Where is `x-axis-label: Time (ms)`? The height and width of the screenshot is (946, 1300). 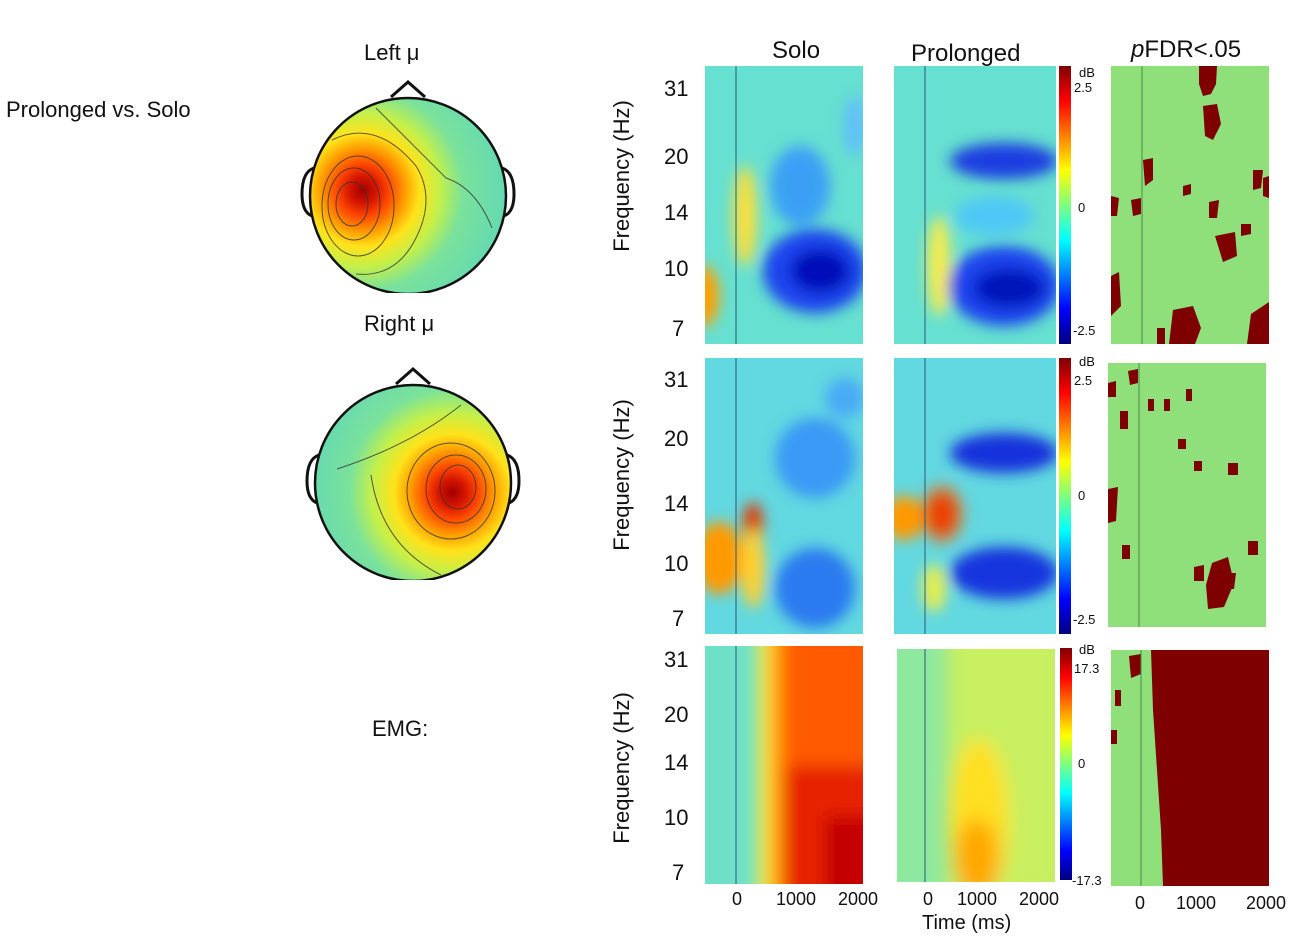 x-axis-label: Time (ms) is located at coordinates (967, 923).